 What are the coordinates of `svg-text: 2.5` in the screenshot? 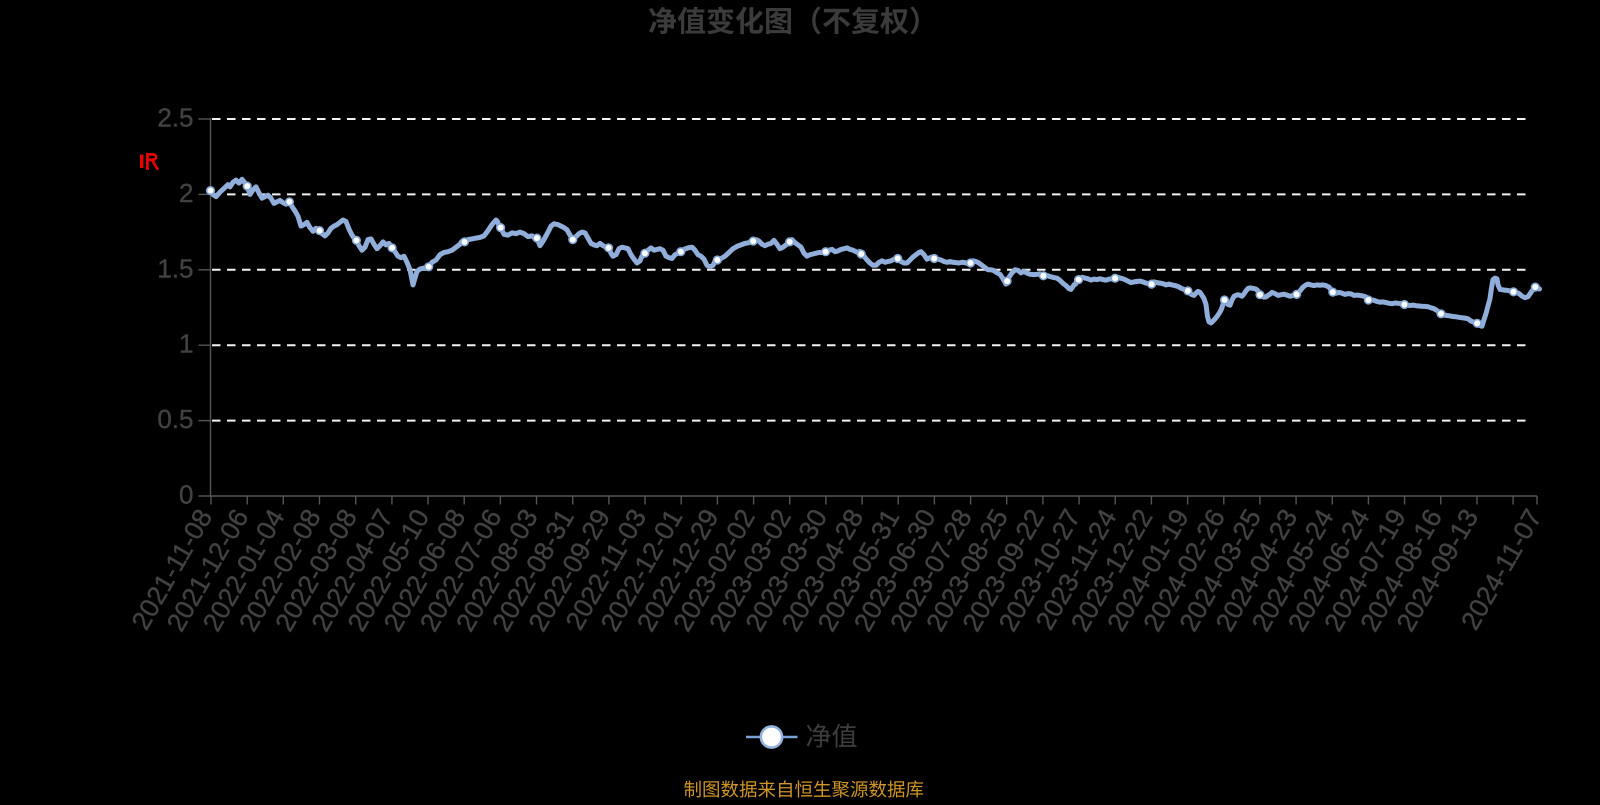 It's located at (175, 118).